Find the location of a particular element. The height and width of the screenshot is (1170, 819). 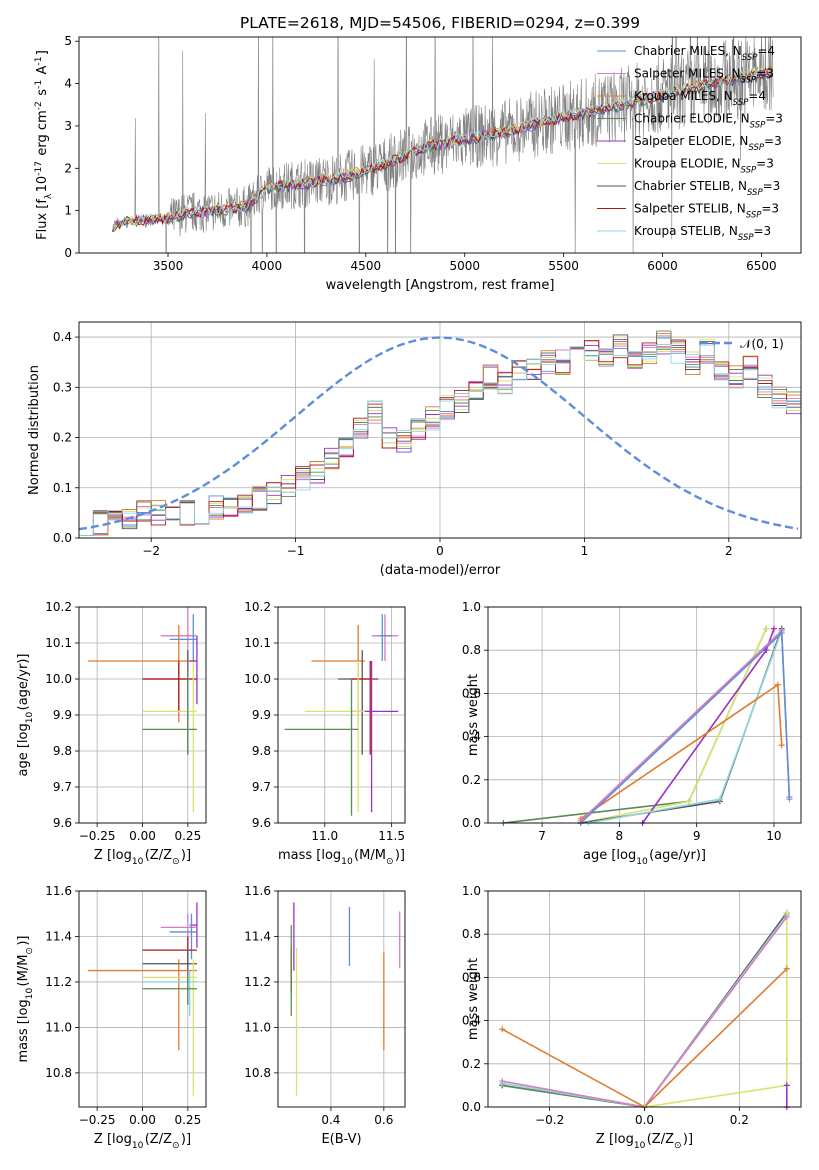

y-tick-label: 10.1 is located at coordinates (58, 643).